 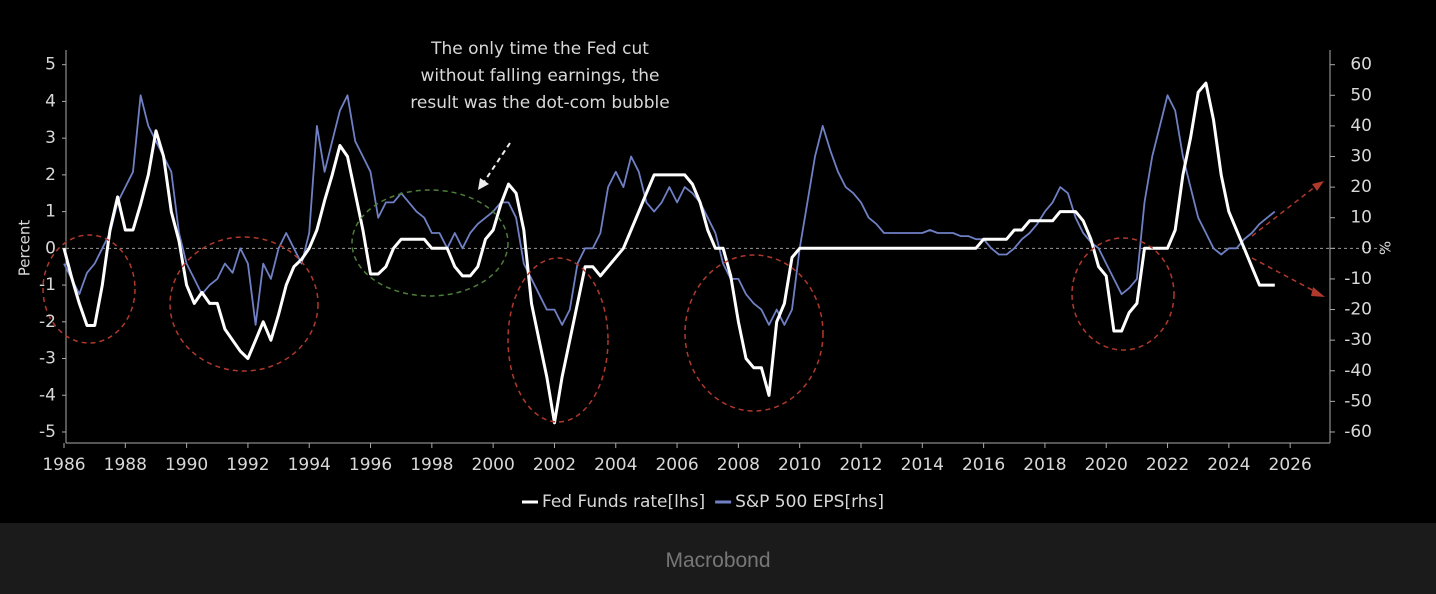 What do you see at coordinates (539, 103) in the screenshot?
I see `annotation: result was the dot-com bubble` at bounding box center [539, 103].